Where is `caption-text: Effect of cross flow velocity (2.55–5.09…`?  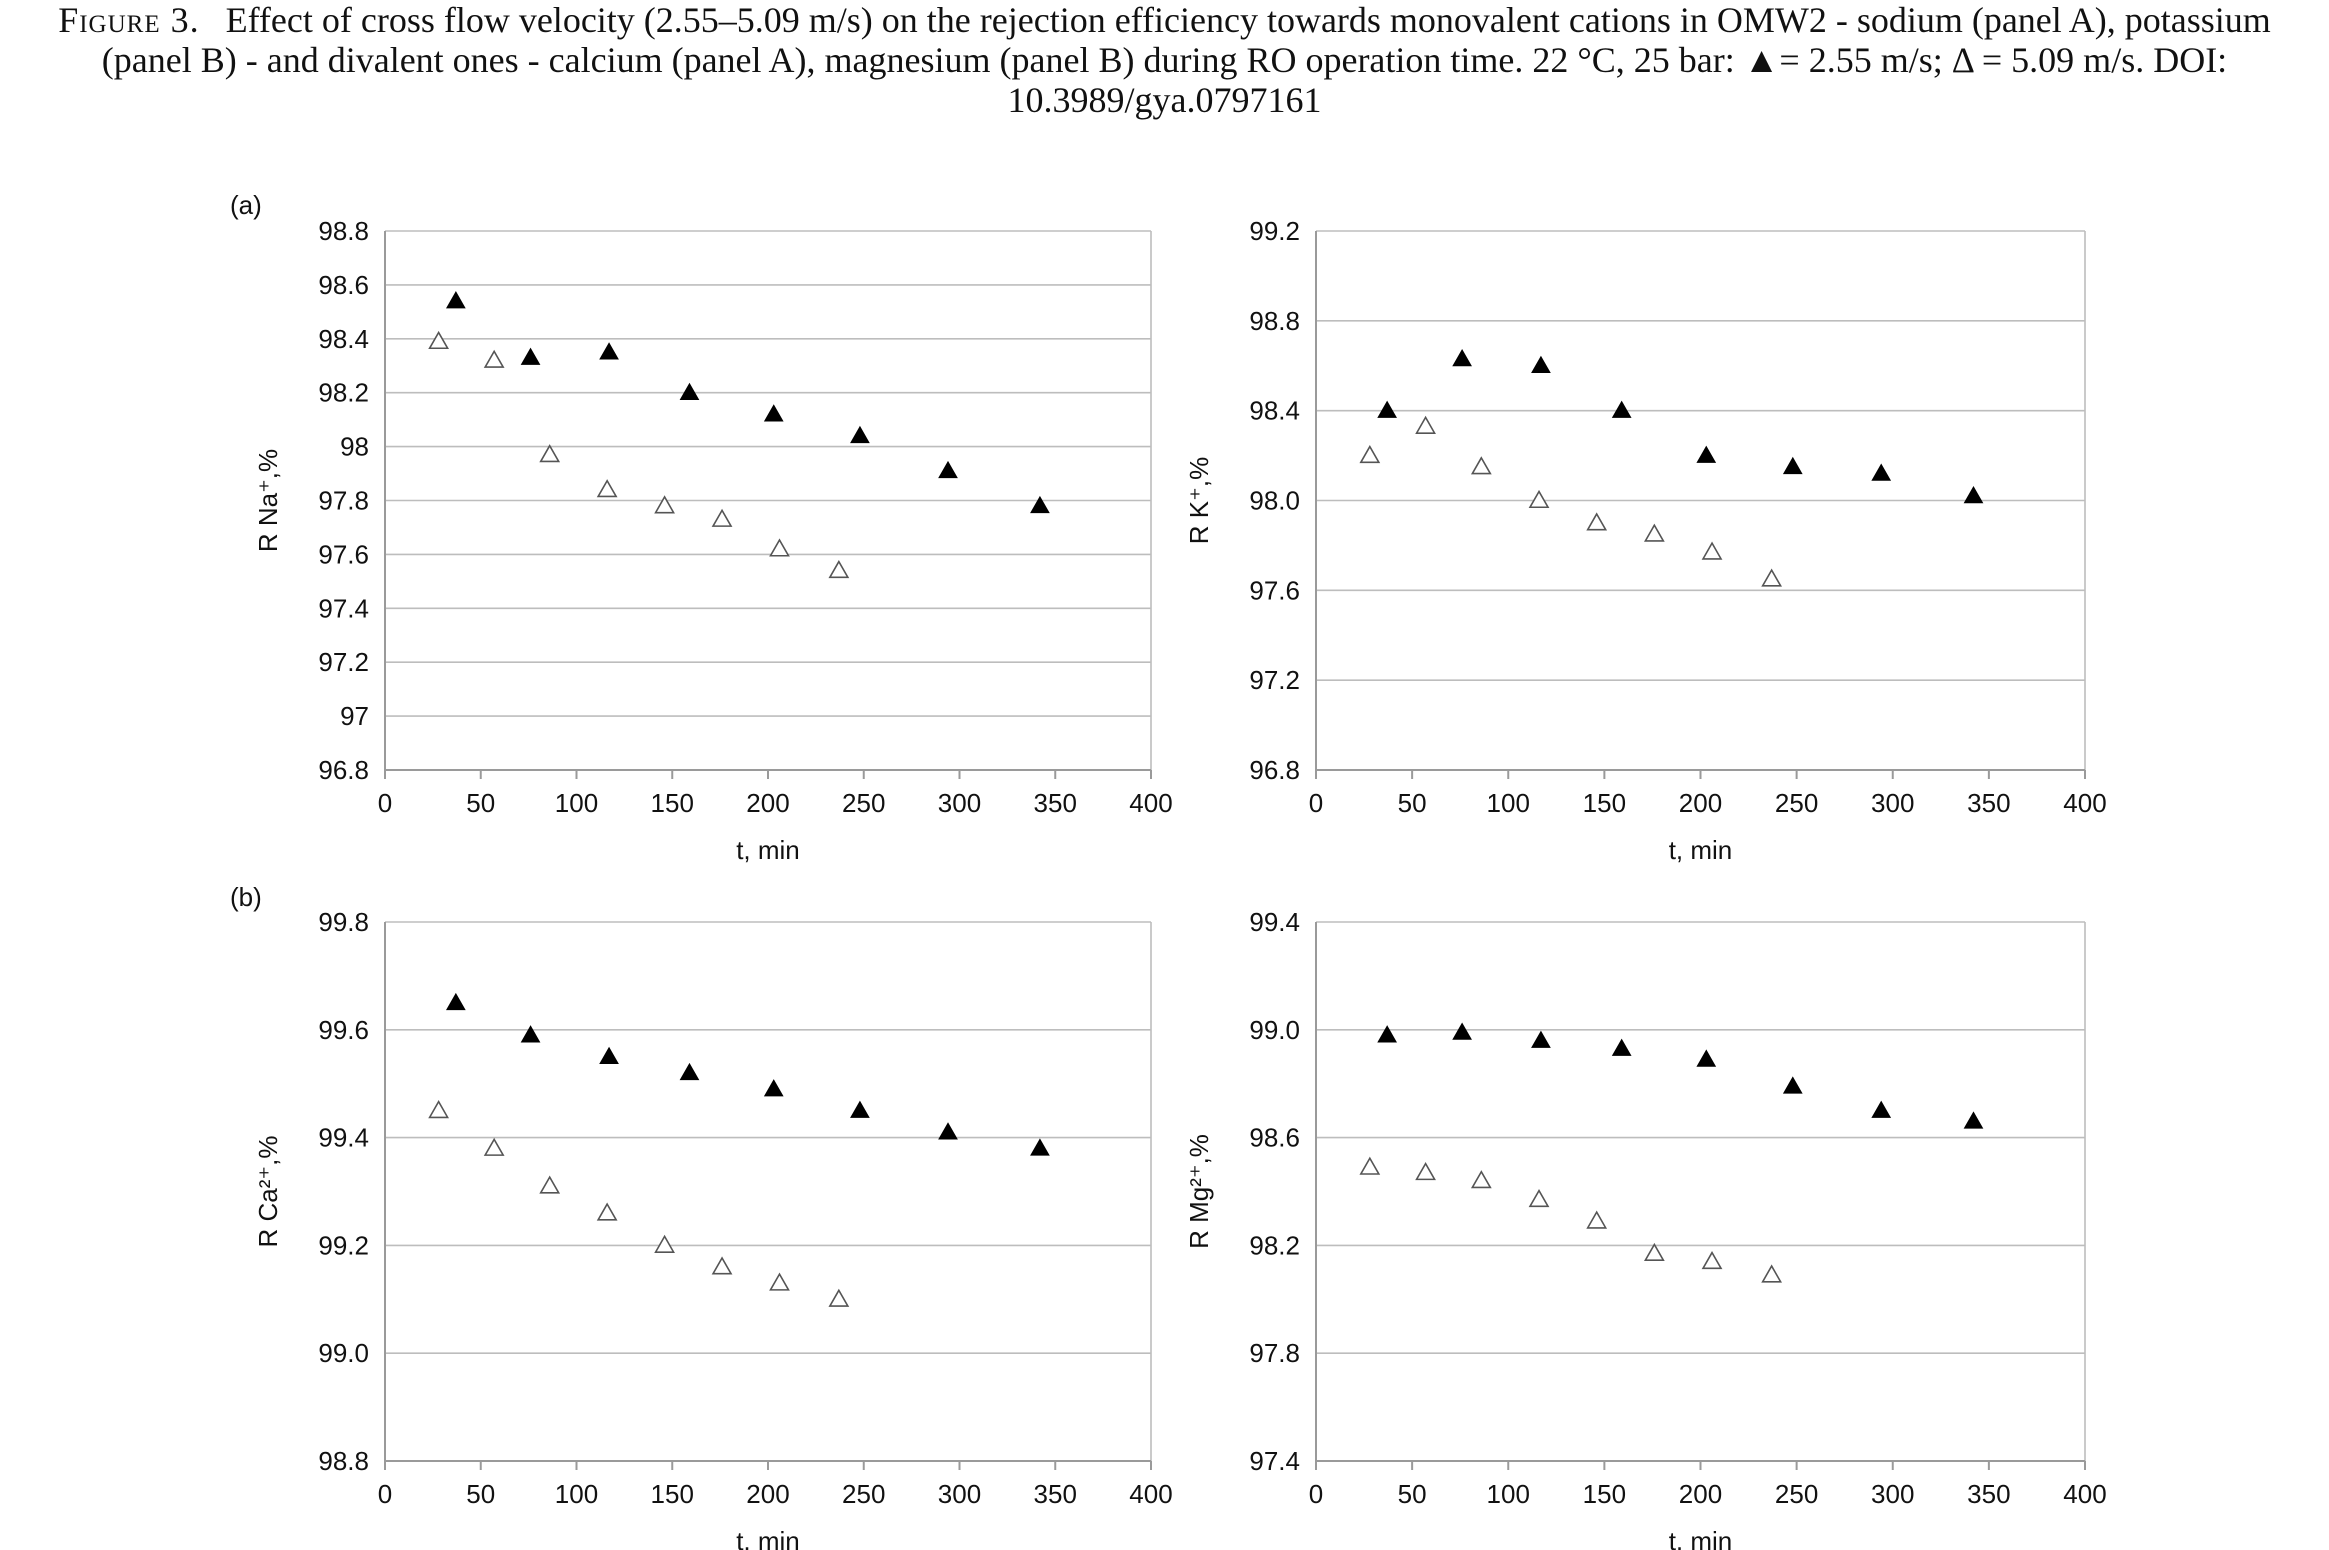
caption-text: Effect of cross flow velocity (2.55–5.09… is located at coordinates (1186, 60).